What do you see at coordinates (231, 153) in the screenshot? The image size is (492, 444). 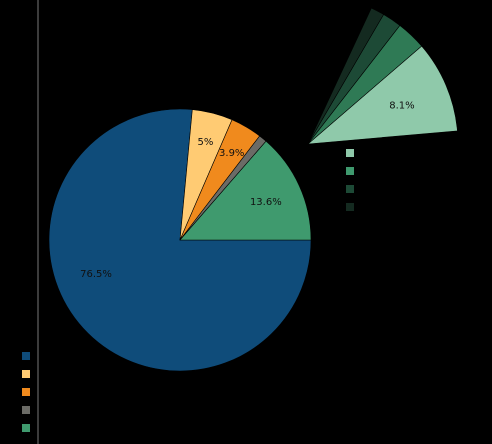 I see `main-pie-label-3: 3.9%` at bounding box center [231, 153].